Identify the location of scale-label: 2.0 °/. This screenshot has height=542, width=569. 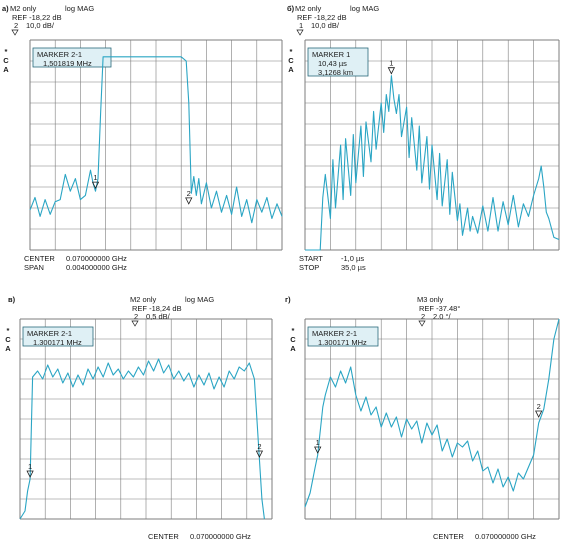
(442, 316).